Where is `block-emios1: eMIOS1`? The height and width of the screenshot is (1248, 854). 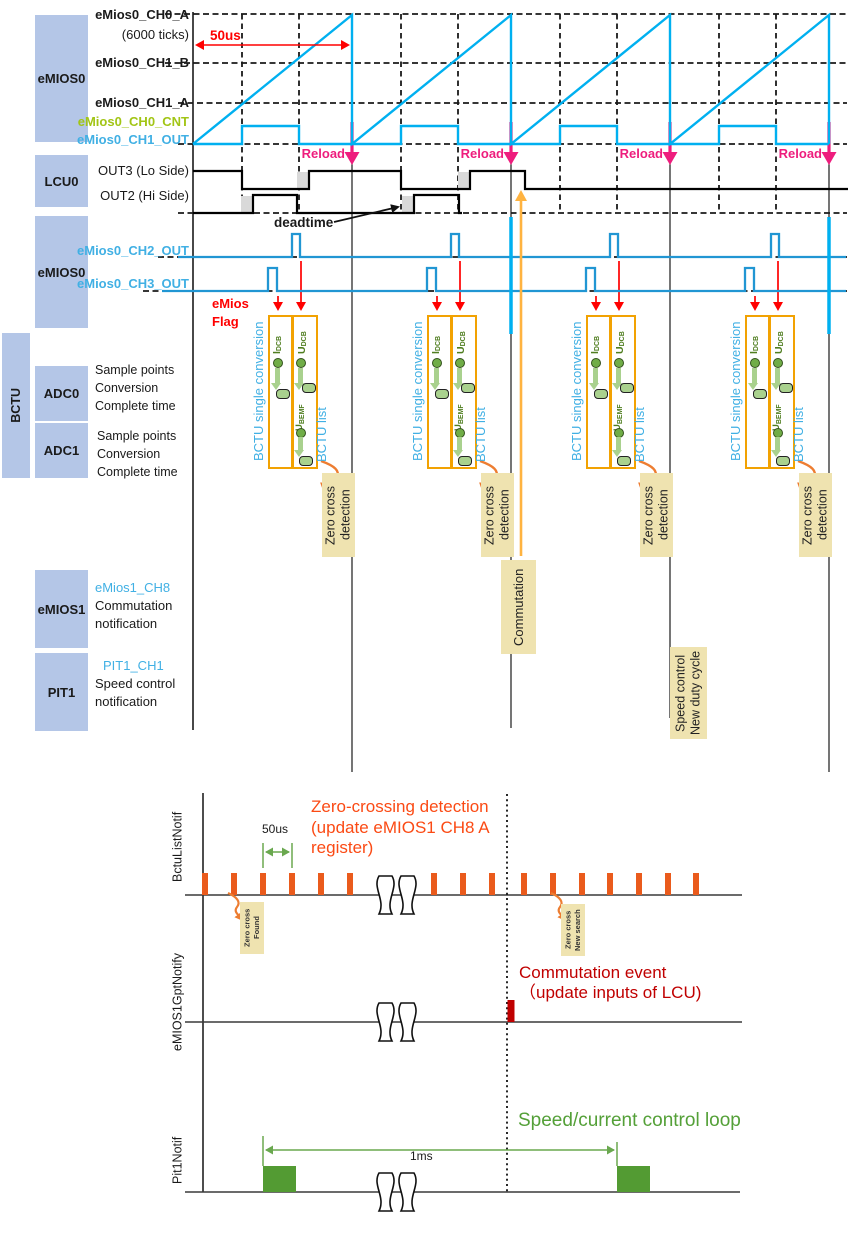 block-emios1: eMIOS1 is located at coordinates (61, 609).